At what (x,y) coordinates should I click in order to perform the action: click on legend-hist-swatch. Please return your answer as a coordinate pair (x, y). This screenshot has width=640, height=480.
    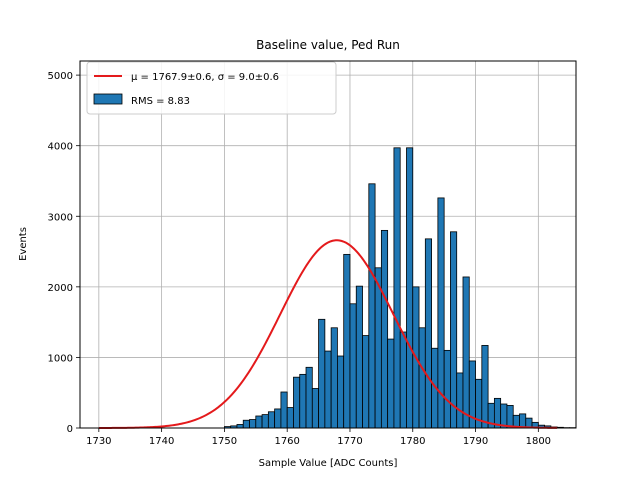
    Looking at the image, I should click on (108, 99).